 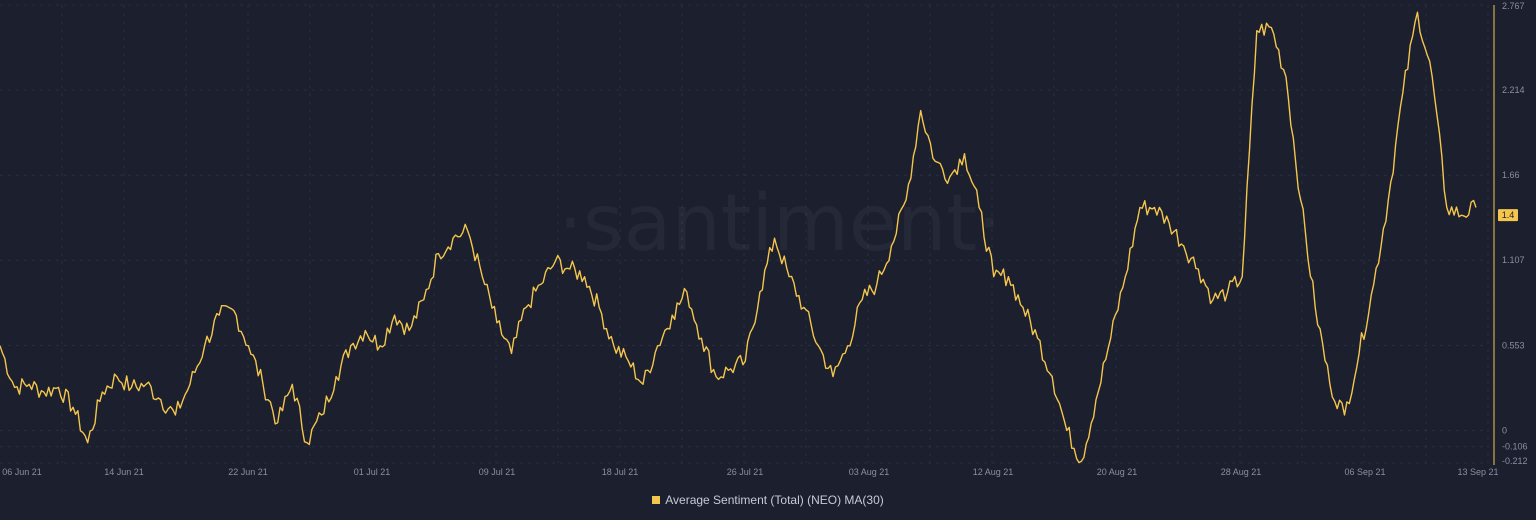 I want to click on x-tick-label: 18 Jul 21, so click(x=620, y=472).